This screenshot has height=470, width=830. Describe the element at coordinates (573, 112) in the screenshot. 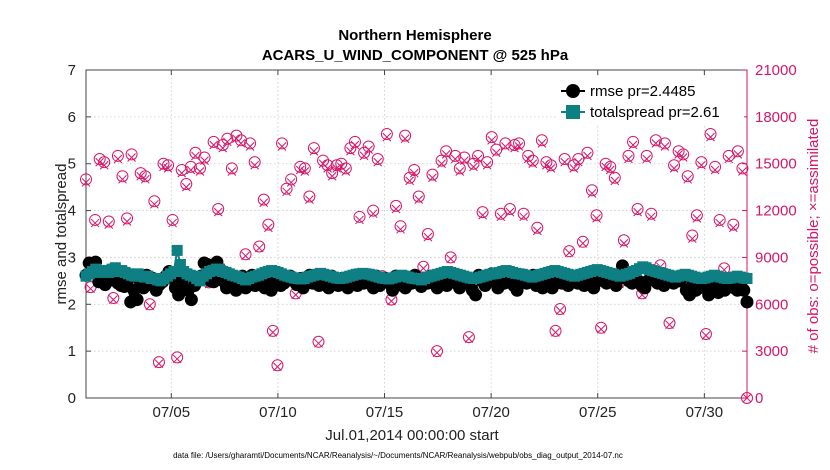

I see `legend-spread-marker` at that location.